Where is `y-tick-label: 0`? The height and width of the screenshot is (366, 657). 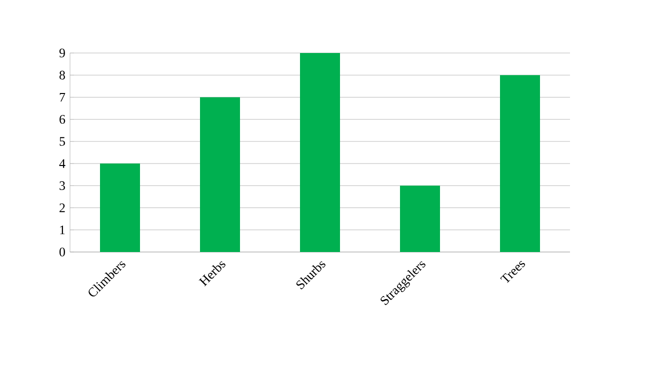
y-tick-label: 0 is located at coordinates (62, 252).